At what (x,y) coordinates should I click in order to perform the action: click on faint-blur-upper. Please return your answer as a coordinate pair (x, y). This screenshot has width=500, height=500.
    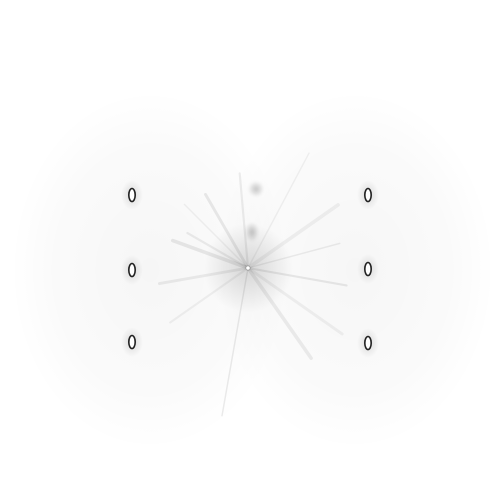
    Looking at the image, I should click on (256, 189).